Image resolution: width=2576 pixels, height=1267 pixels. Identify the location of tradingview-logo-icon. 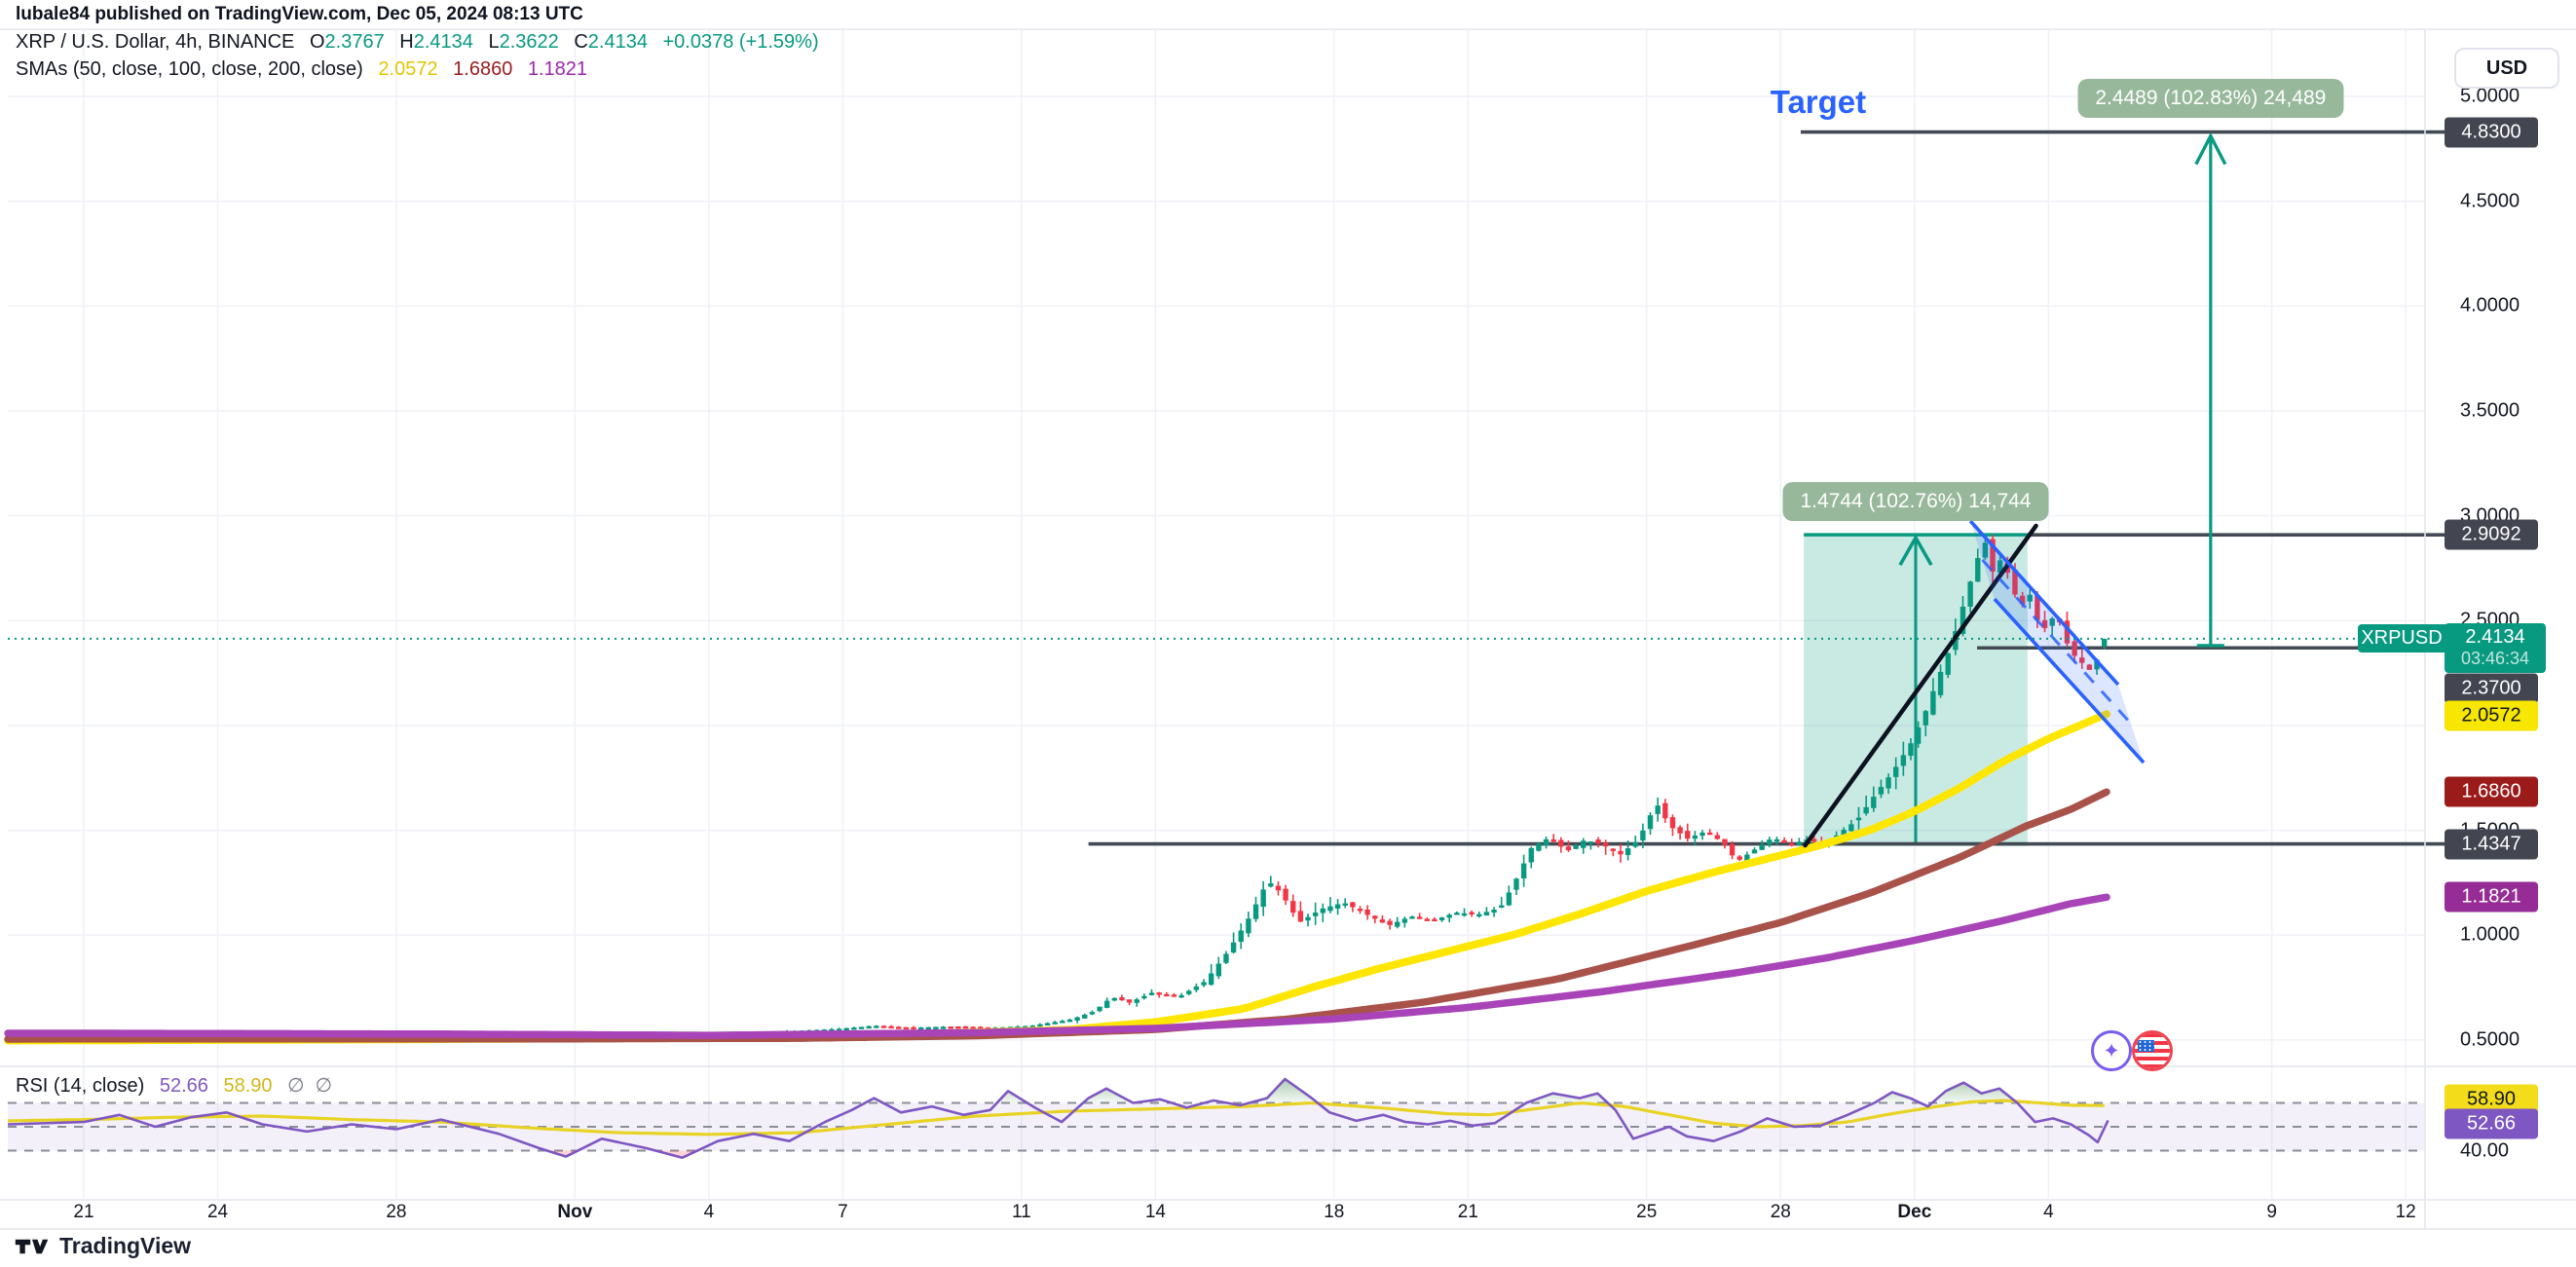
(32, 1246).